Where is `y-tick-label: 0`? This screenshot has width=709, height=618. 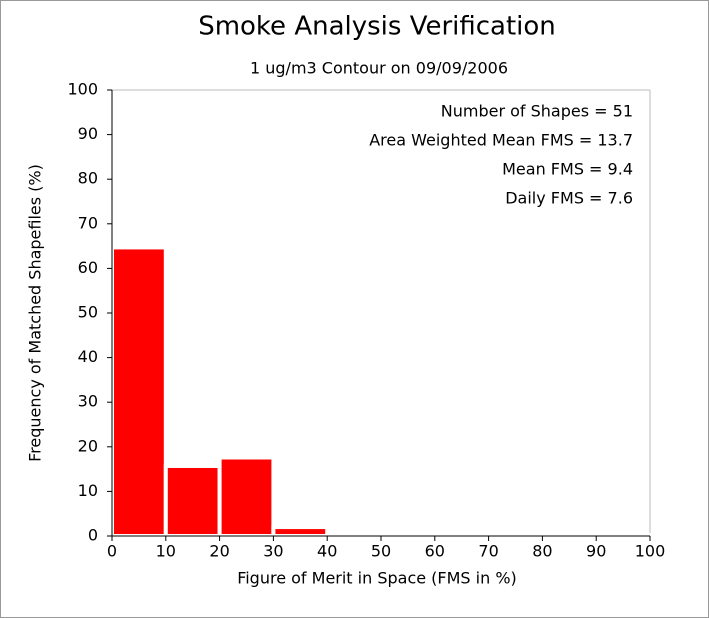 y-tick-label: 0 is located at coordinates (93, 535).